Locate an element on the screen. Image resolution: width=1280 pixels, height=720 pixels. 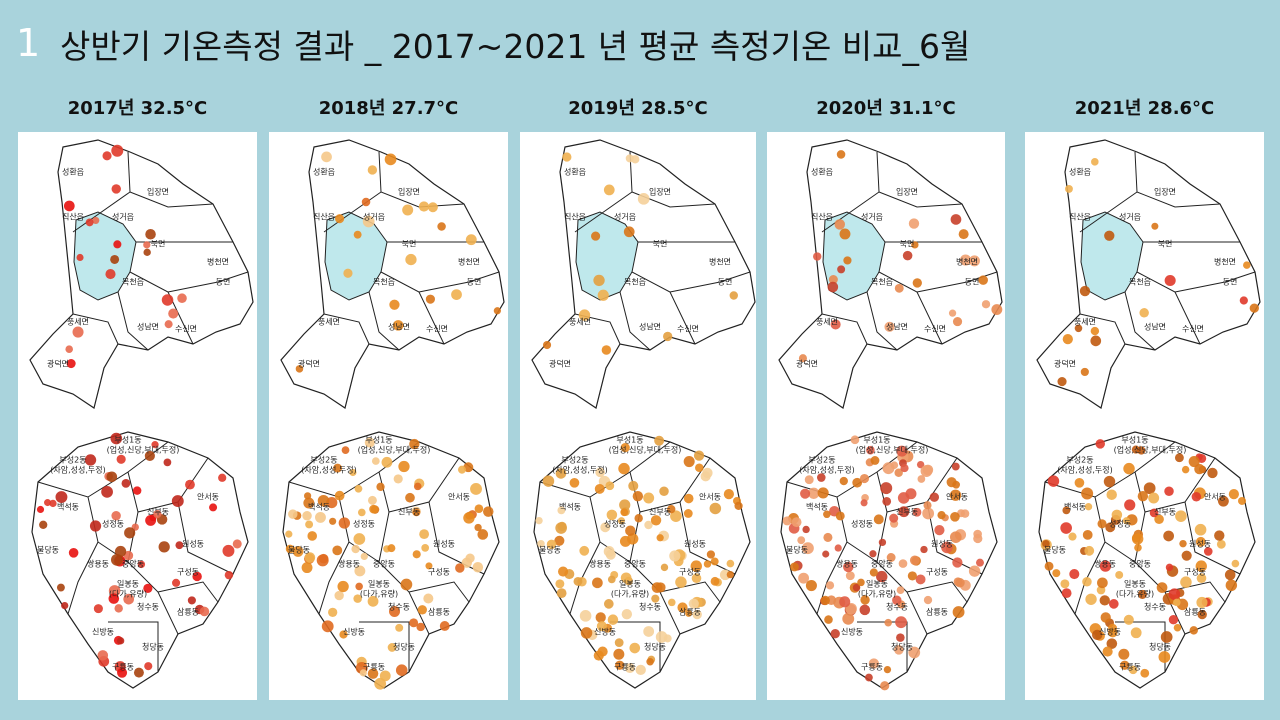
region-label: 광덕면 is located at coordinates (807, 364).